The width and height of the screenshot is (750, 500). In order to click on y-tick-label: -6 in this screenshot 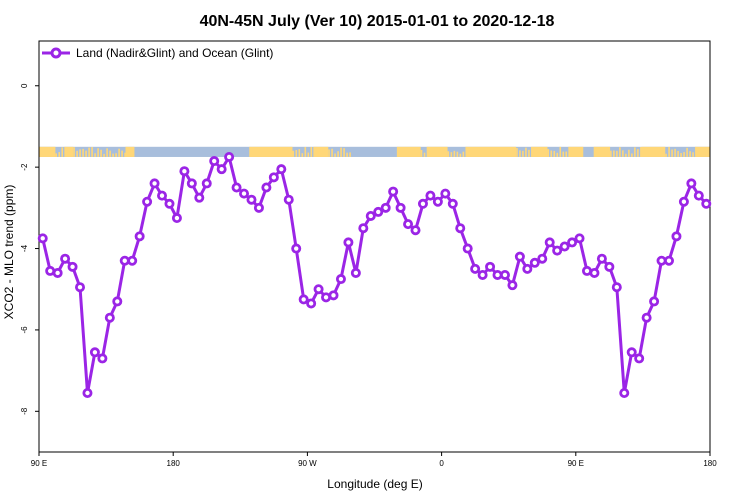, I will do `click(24, 330)`.